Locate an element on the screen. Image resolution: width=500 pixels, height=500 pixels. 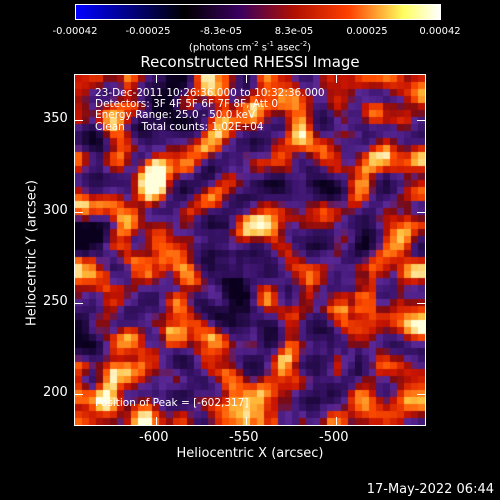
colorbar-tick: -8.3e-05 is located at coordinates (221, 31).